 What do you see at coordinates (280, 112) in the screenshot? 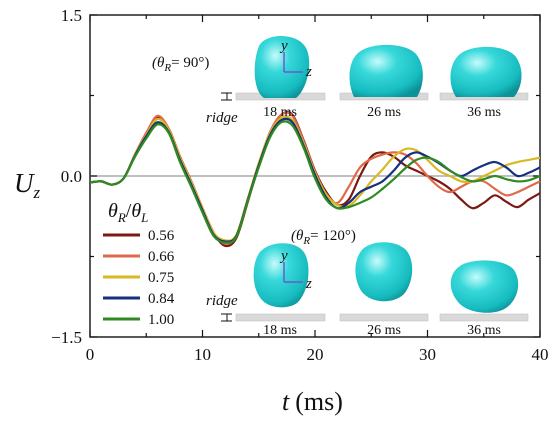
I see `time-label-top-18ms: 18 ms` at bounding box center [280, 112].